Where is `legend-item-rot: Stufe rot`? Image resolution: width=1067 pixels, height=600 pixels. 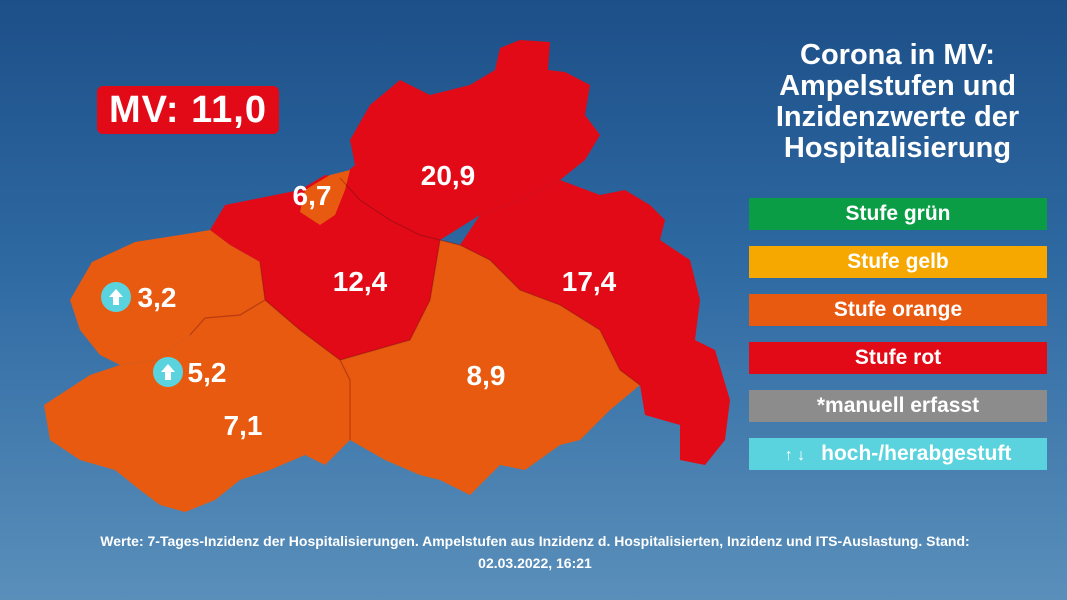
legend-item-rot: Stufe rot is located at coordinates (898, 358).